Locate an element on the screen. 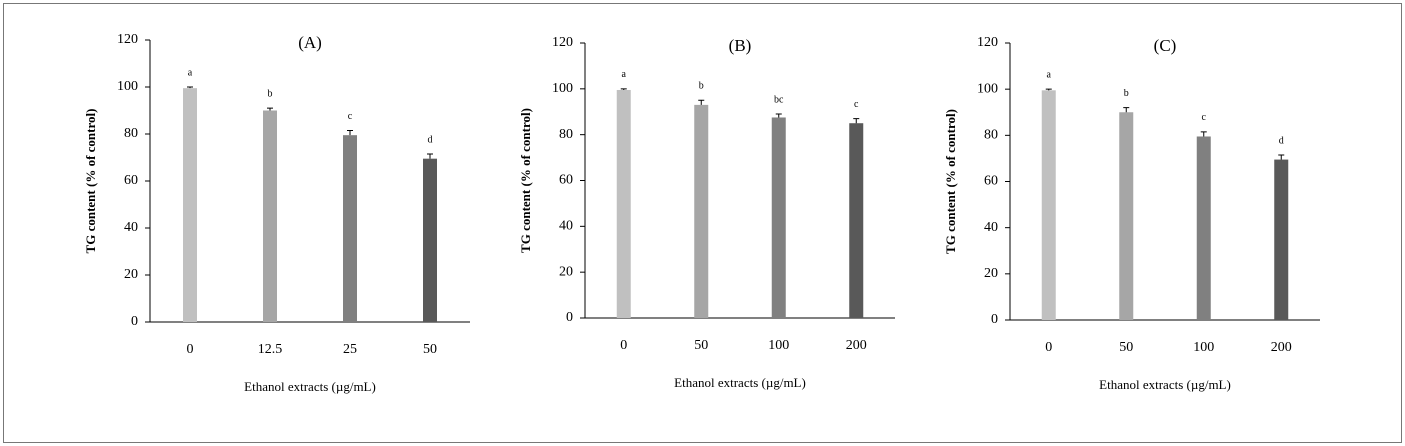 This screenshot has height=446, width=1405. significance-letter: bc is located at coordinates (779, 99).